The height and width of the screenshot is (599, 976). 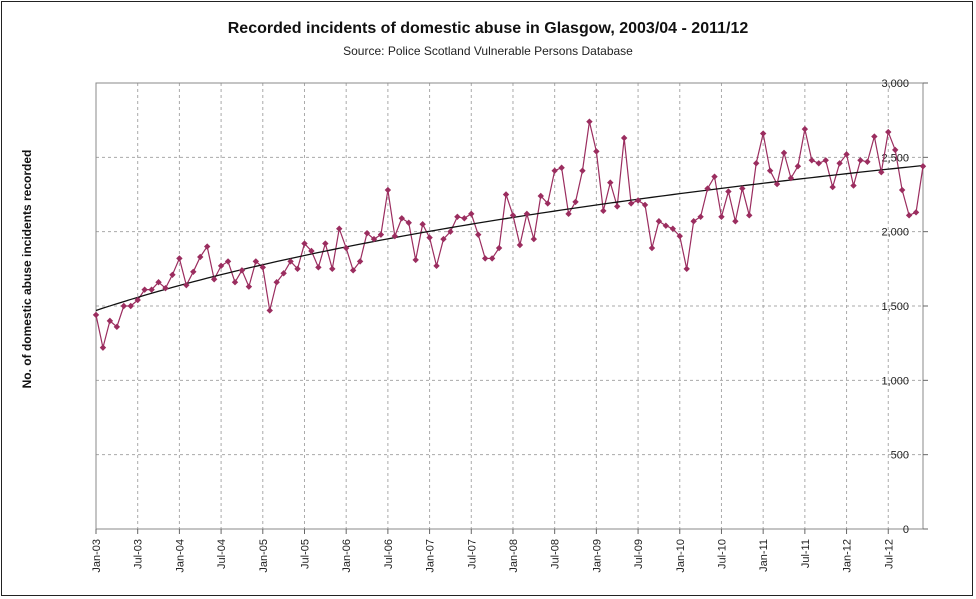 I want to click on x-tick-label: Jul-04, so click(x=222, y=554).